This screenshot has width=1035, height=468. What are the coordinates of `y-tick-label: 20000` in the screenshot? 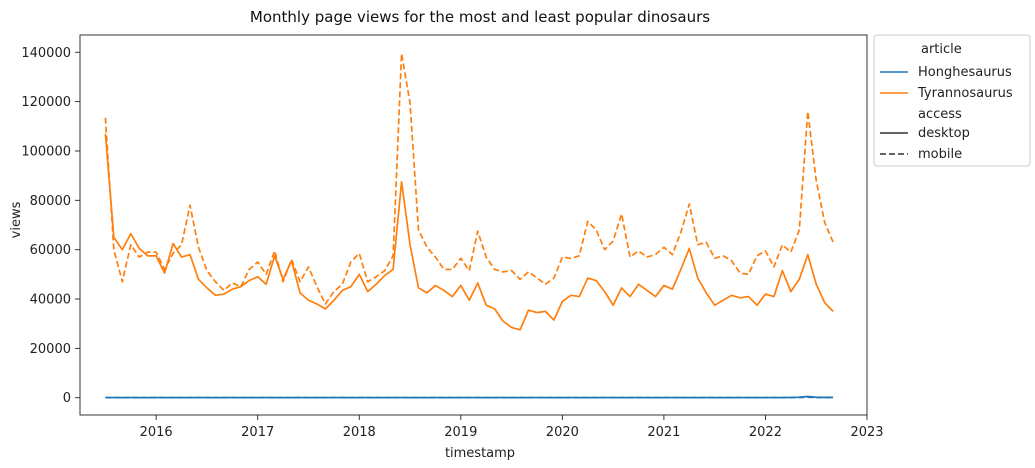 It's located at (50, 349).